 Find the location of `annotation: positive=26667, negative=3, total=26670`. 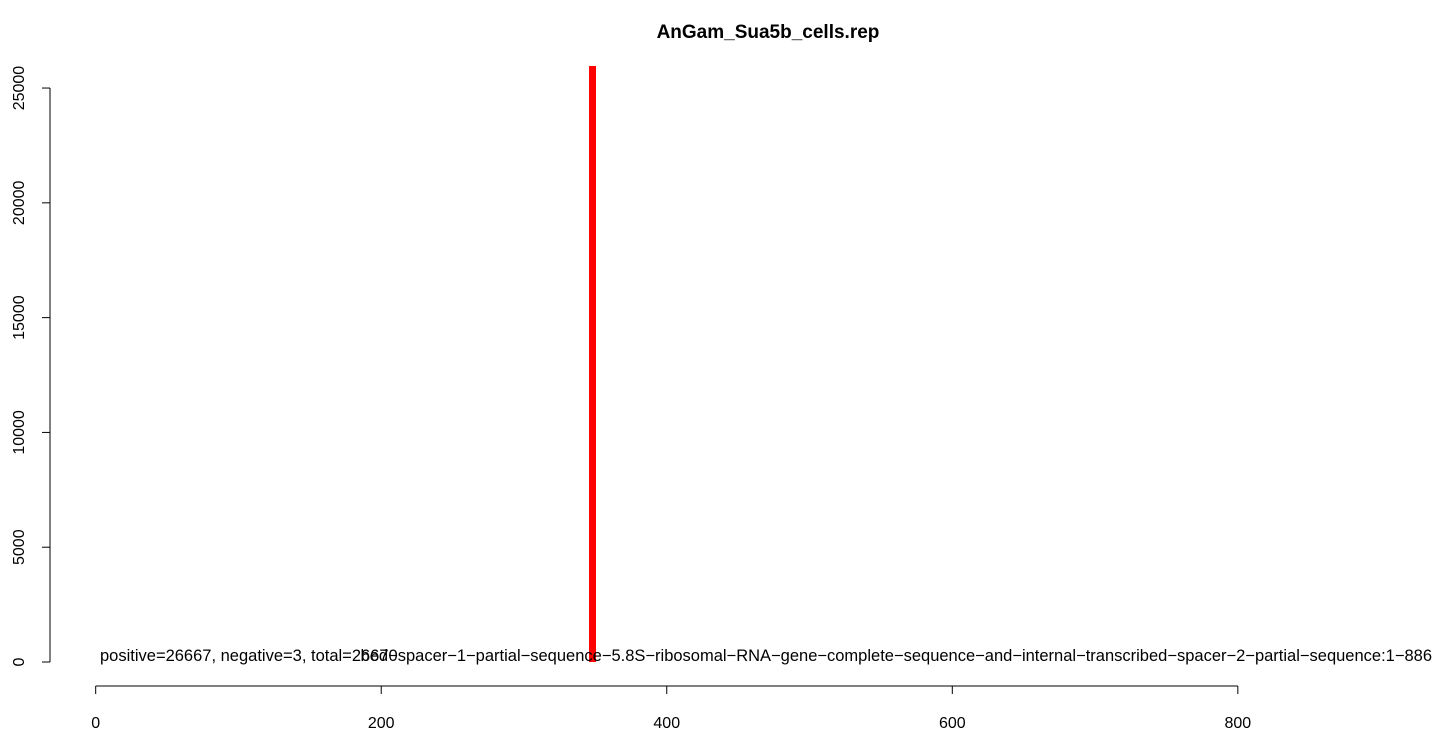

annotation: positive=26667, negative=3, total=26670 is located at coordinates (249, 656).